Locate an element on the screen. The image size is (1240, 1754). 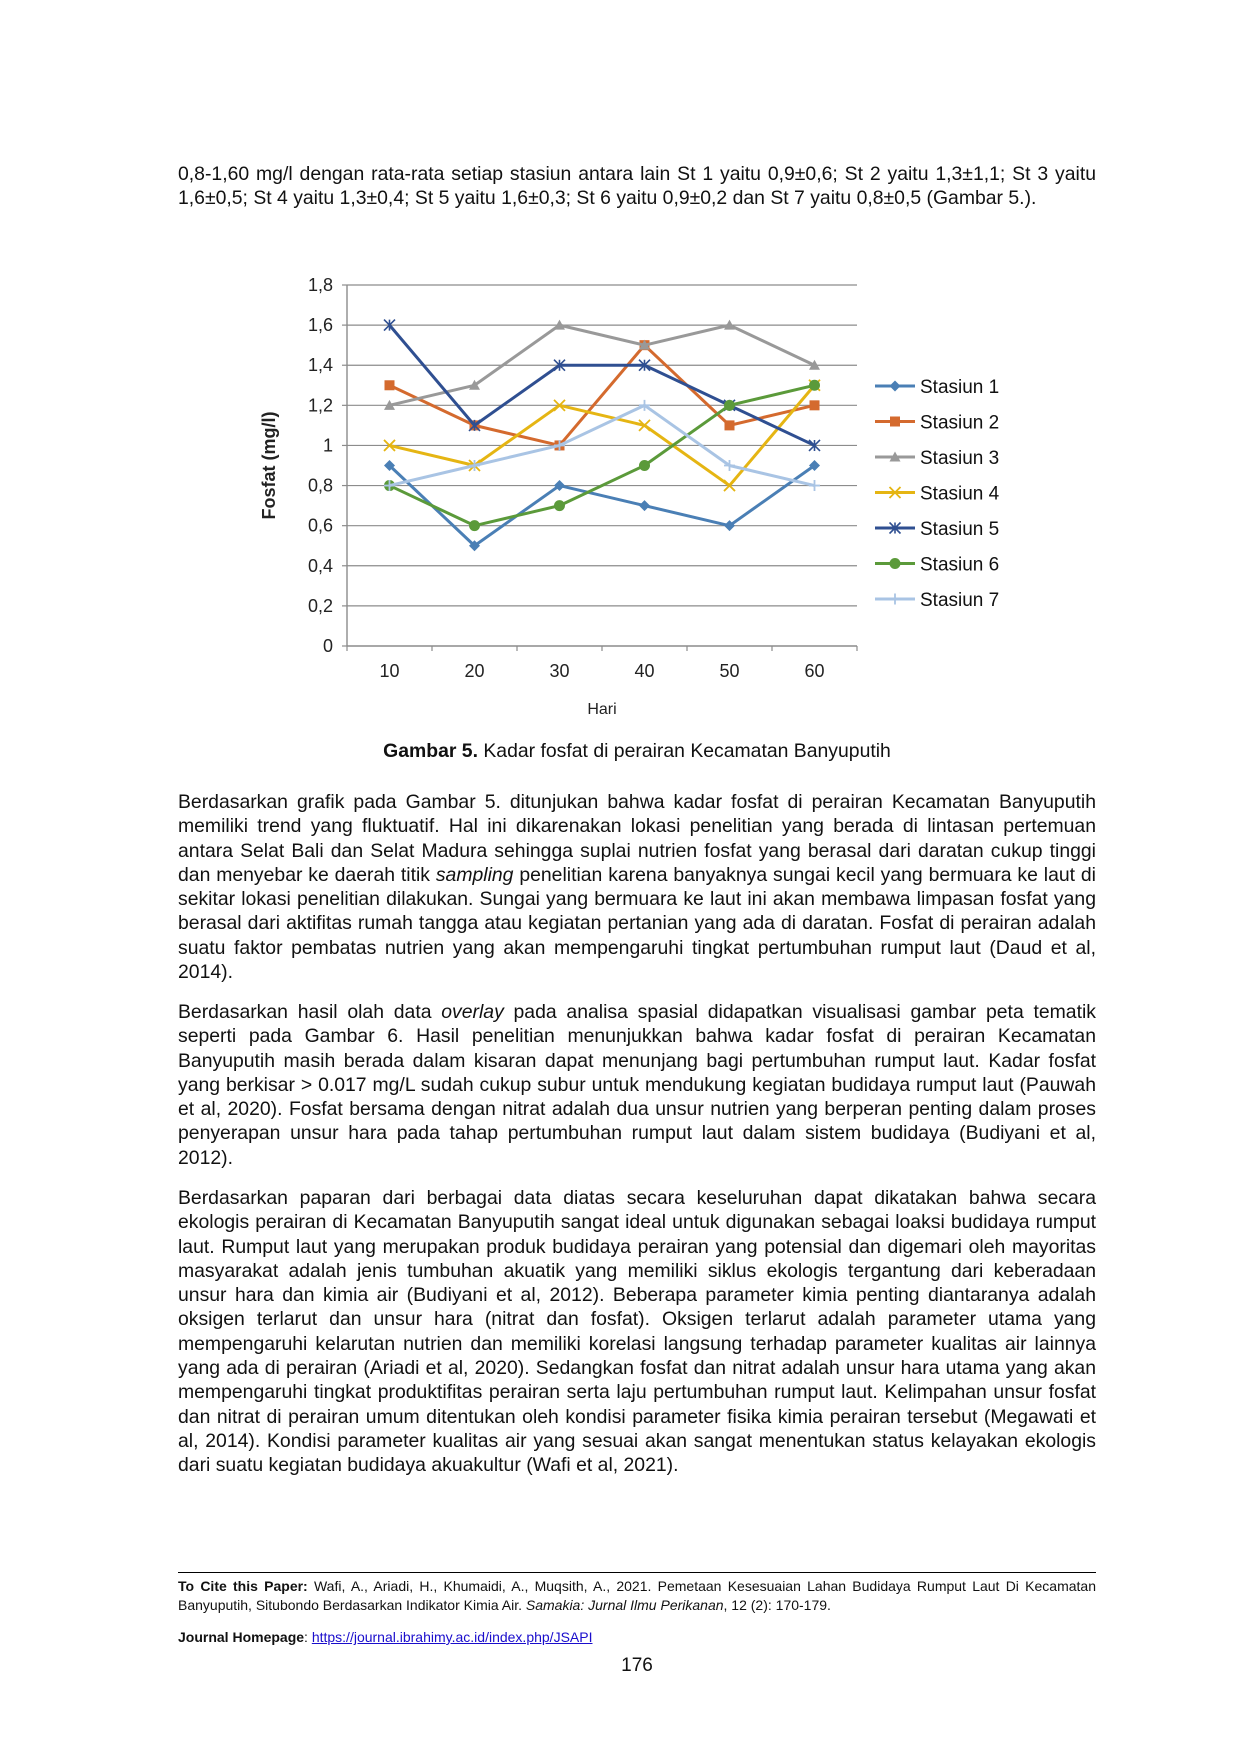
citation-journal: Samakia: Jurnal Ilmu Perikanan is located at coordinates (624, 1605).